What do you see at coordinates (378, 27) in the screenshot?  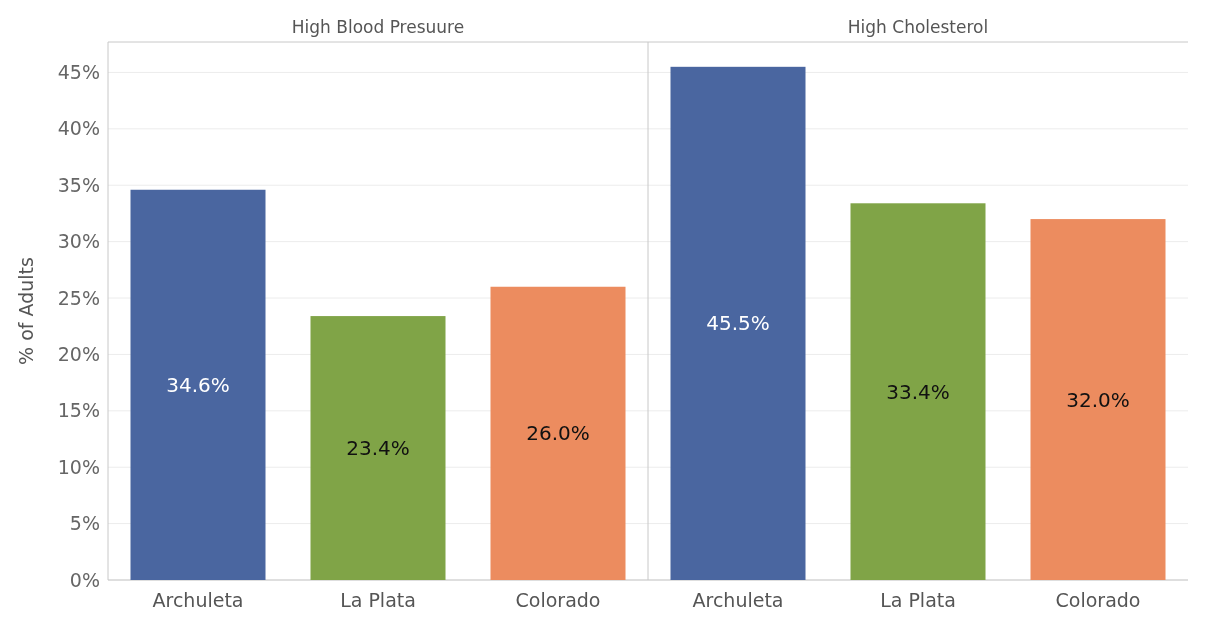 I see `chart-title: High Blood Presuure` at bounding box center [378, 27].